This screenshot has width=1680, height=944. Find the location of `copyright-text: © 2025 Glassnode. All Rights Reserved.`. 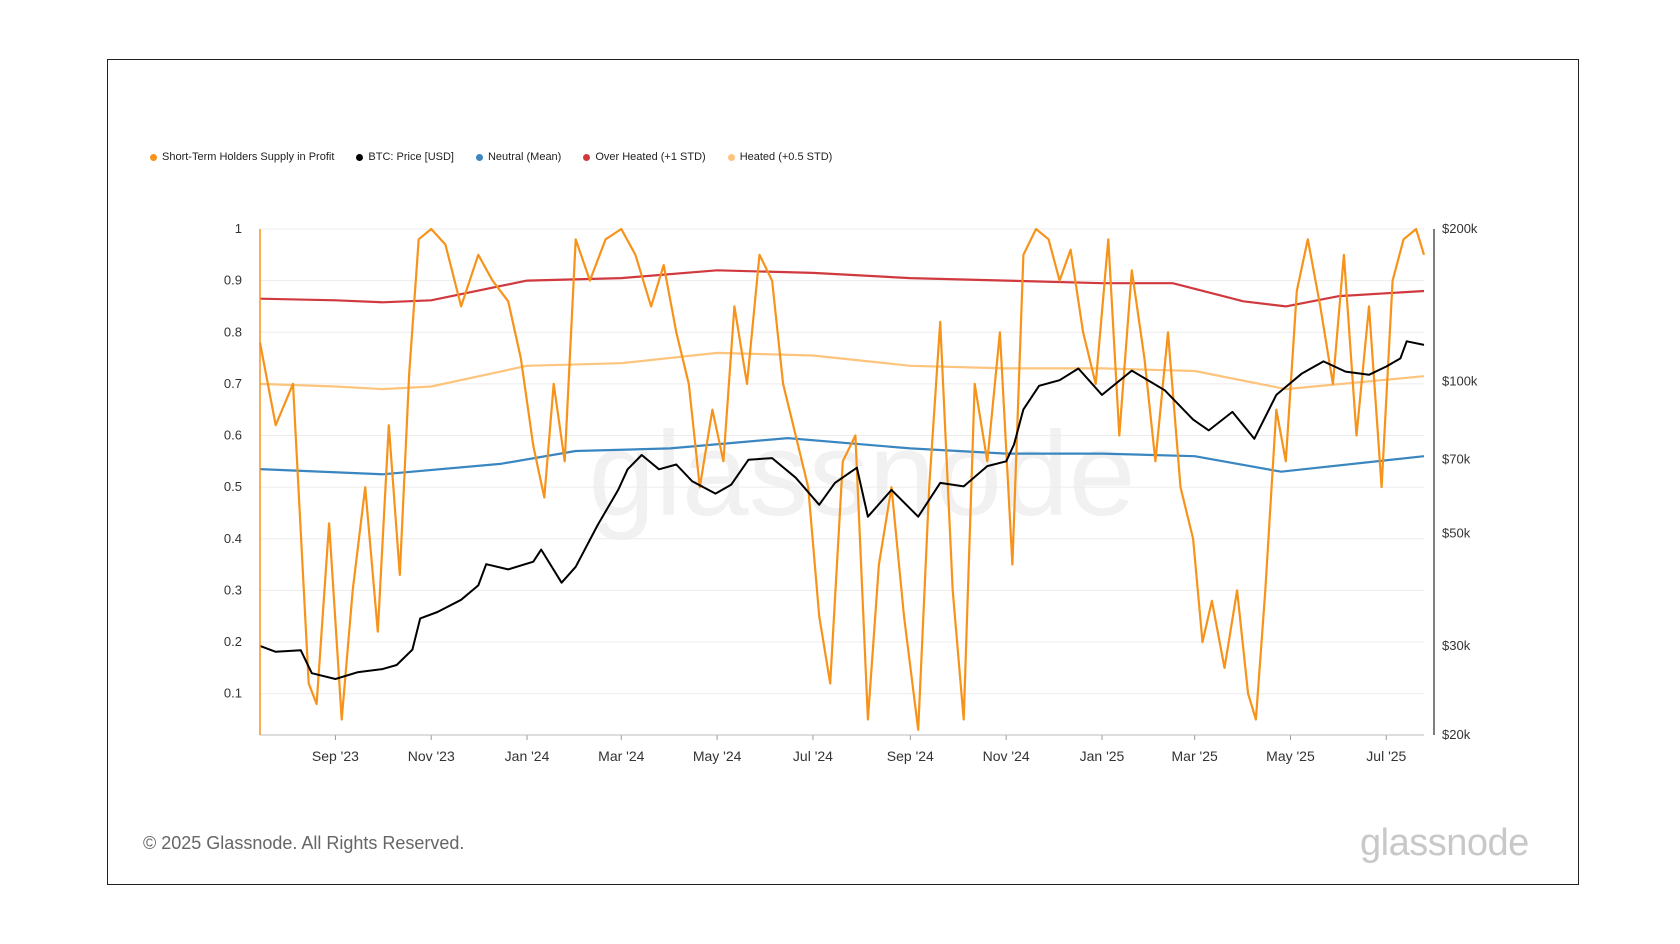

copyright-text: © 2025 Glassnode. All Rights Reserved. is located at coordinates (304, 843).